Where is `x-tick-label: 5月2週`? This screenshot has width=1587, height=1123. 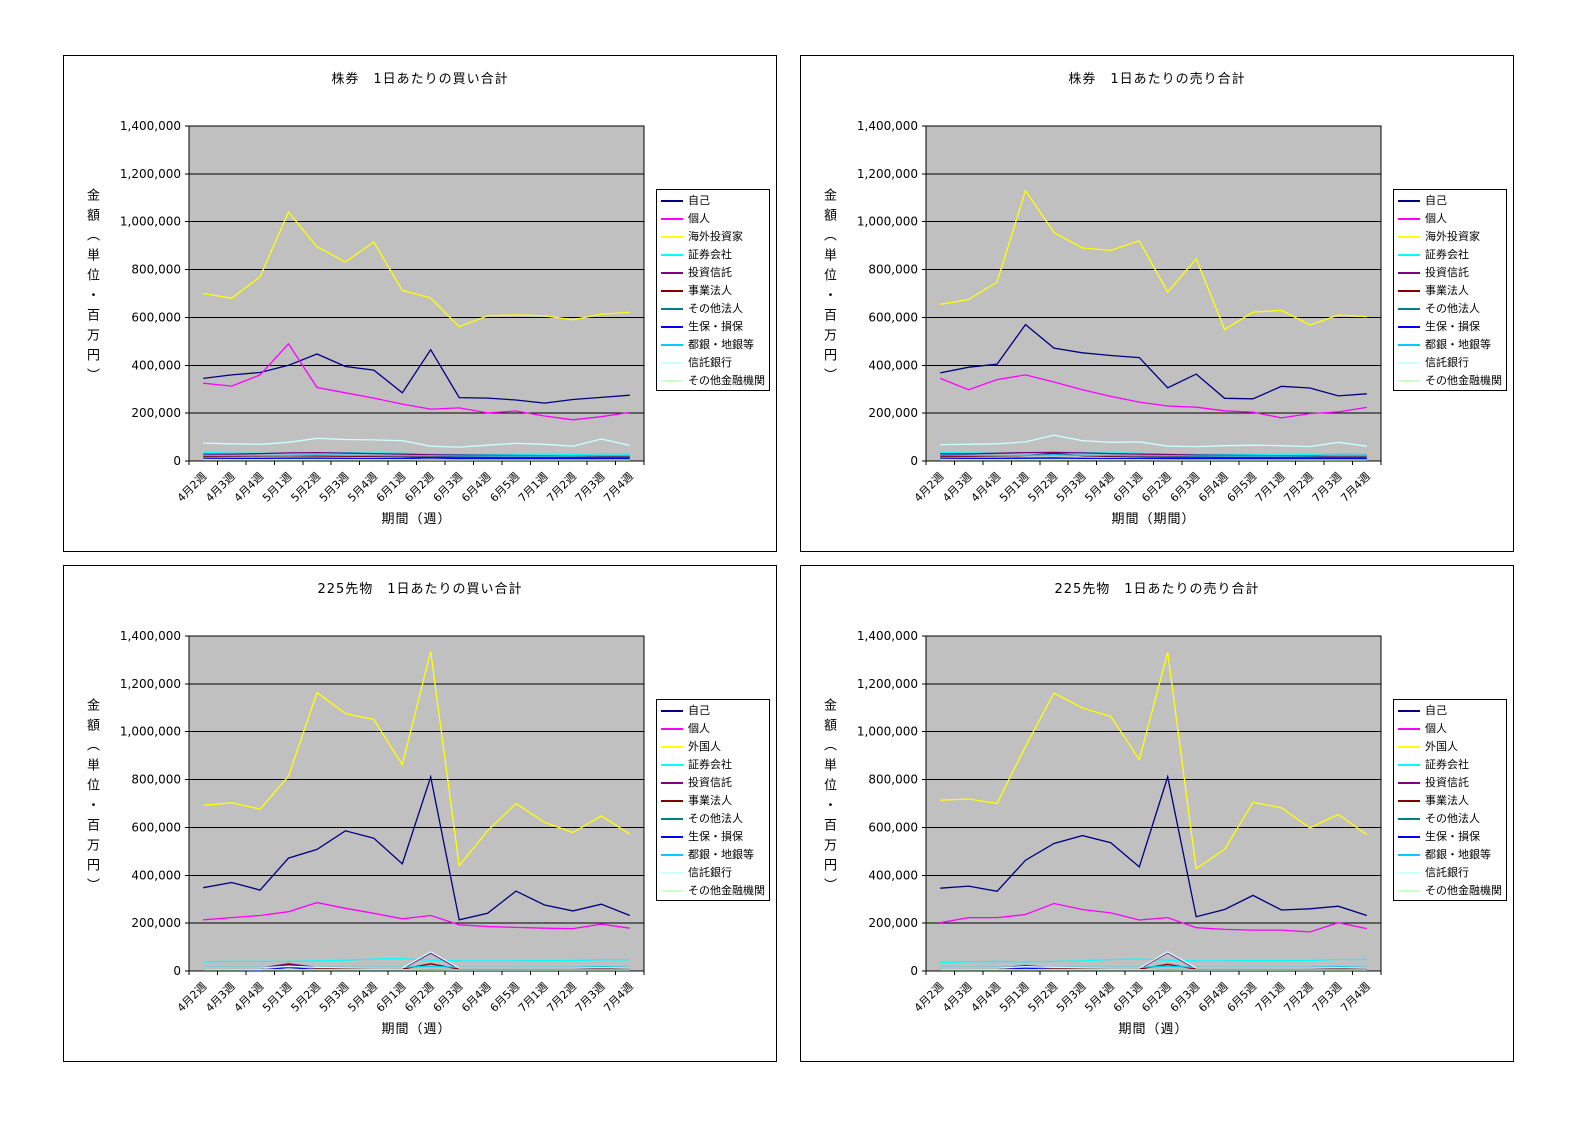 x-tick-label: 5月2週 is located at coordinates (305, 997).